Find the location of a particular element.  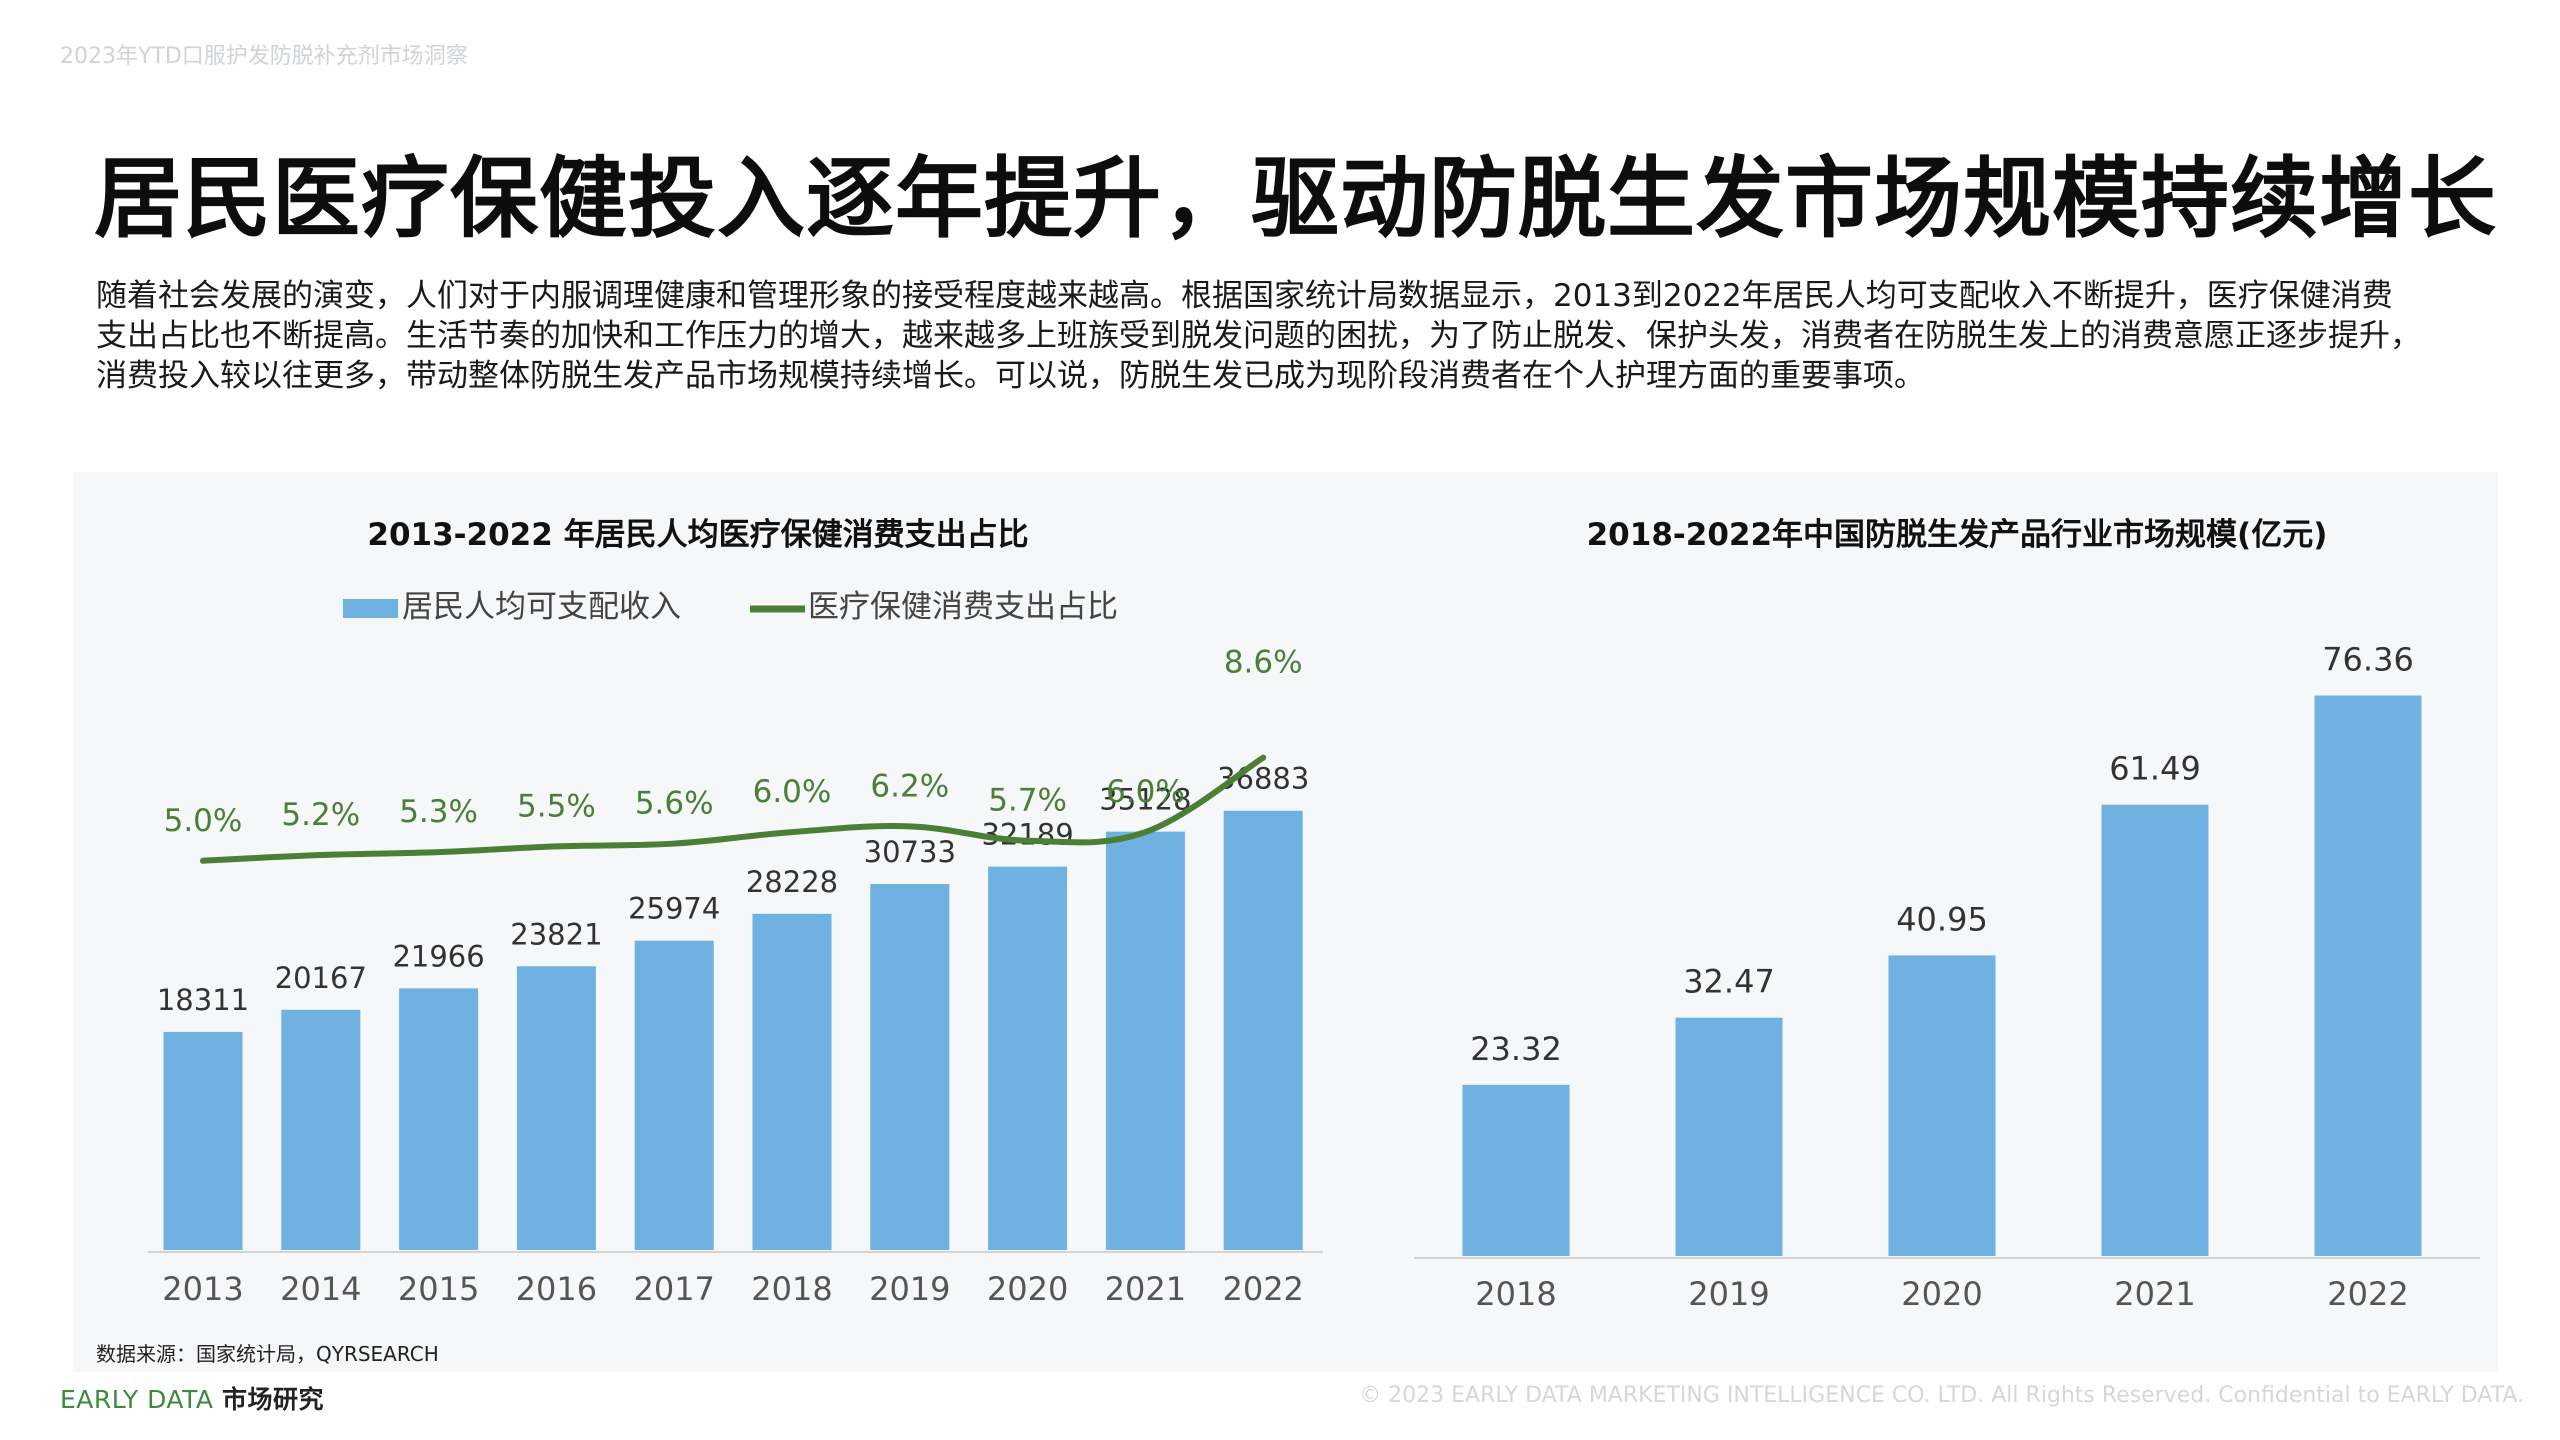

chart1-x-tick: 2014 is located at coordinates (320, 1289).